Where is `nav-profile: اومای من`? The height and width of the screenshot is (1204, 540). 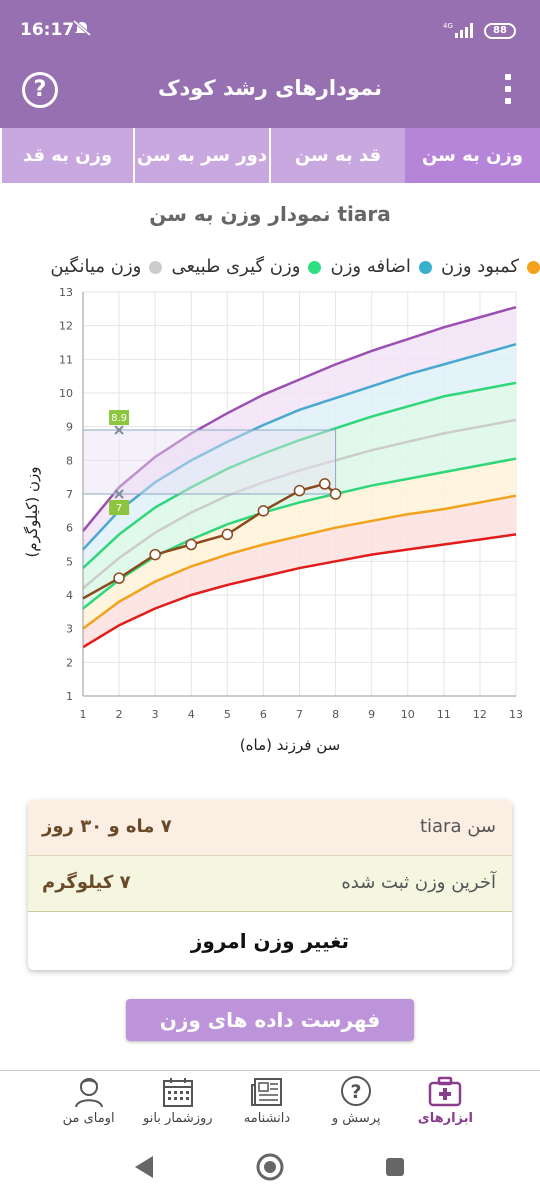
nav-profile: اومای من is located at coordinates (88, 1102).